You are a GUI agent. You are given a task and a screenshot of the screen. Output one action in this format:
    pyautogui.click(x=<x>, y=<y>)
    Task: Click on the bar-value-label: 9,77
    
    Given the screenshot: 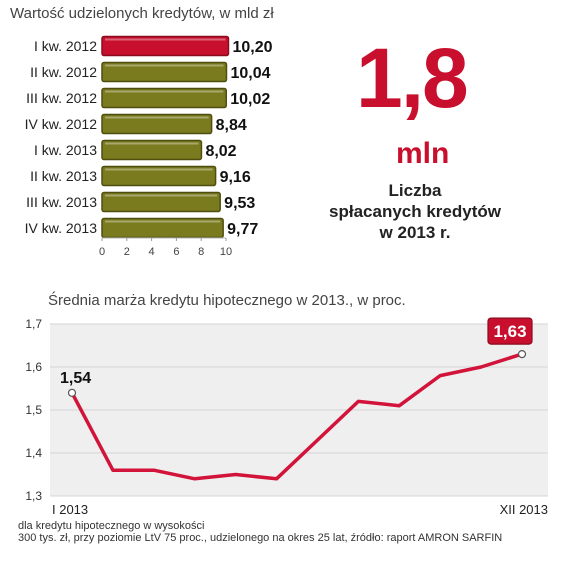 What is the action you would take?
    pyautogui.click(x=242, y=229)
    